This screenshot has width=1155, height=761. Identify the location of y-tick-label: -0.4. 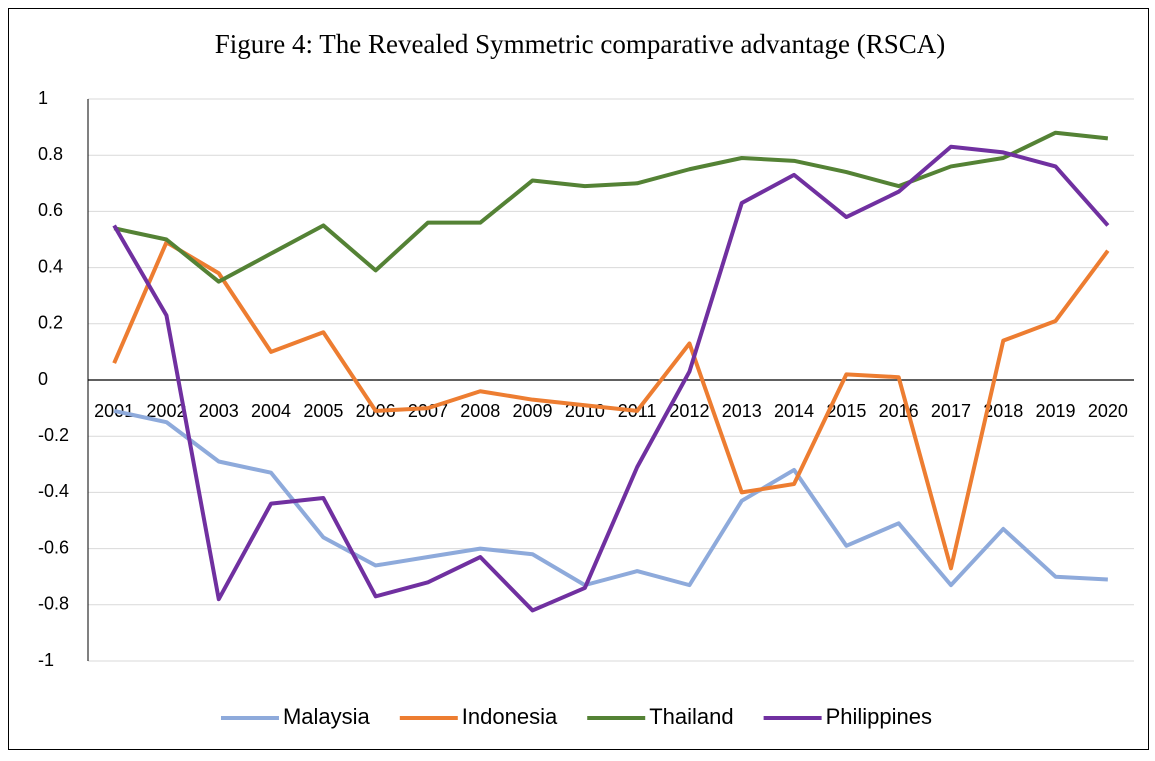
(53, 491).